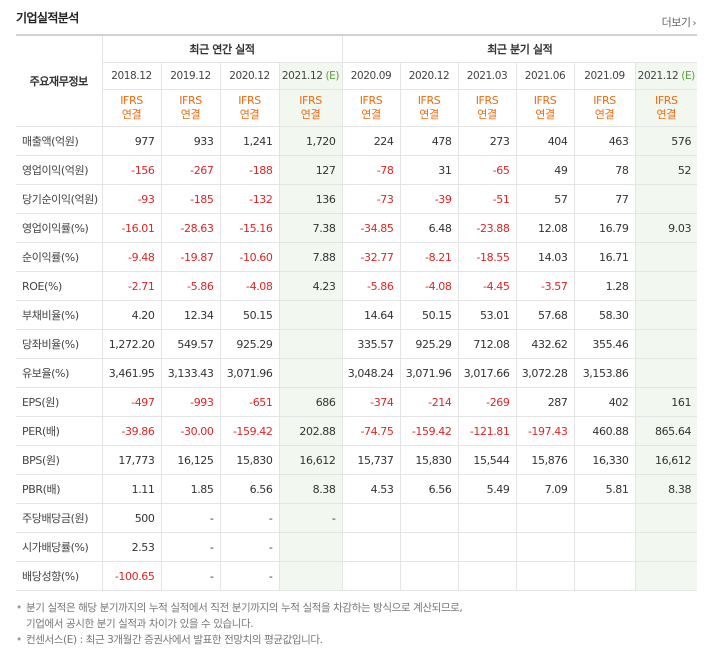 The height and width of the screenshot is (654, 714). Describe the element at coordinates (371, 199) in the screenshot. I see `table-cell: -73` at that location.